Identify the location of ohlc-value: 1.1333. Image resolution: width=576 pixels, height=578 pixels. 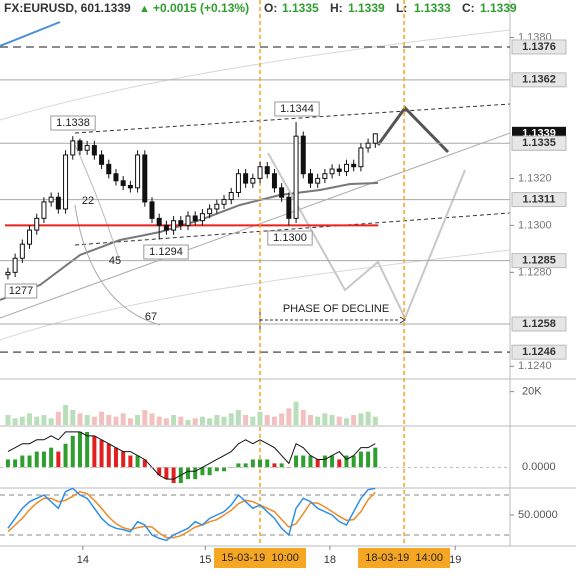
(432, 8).